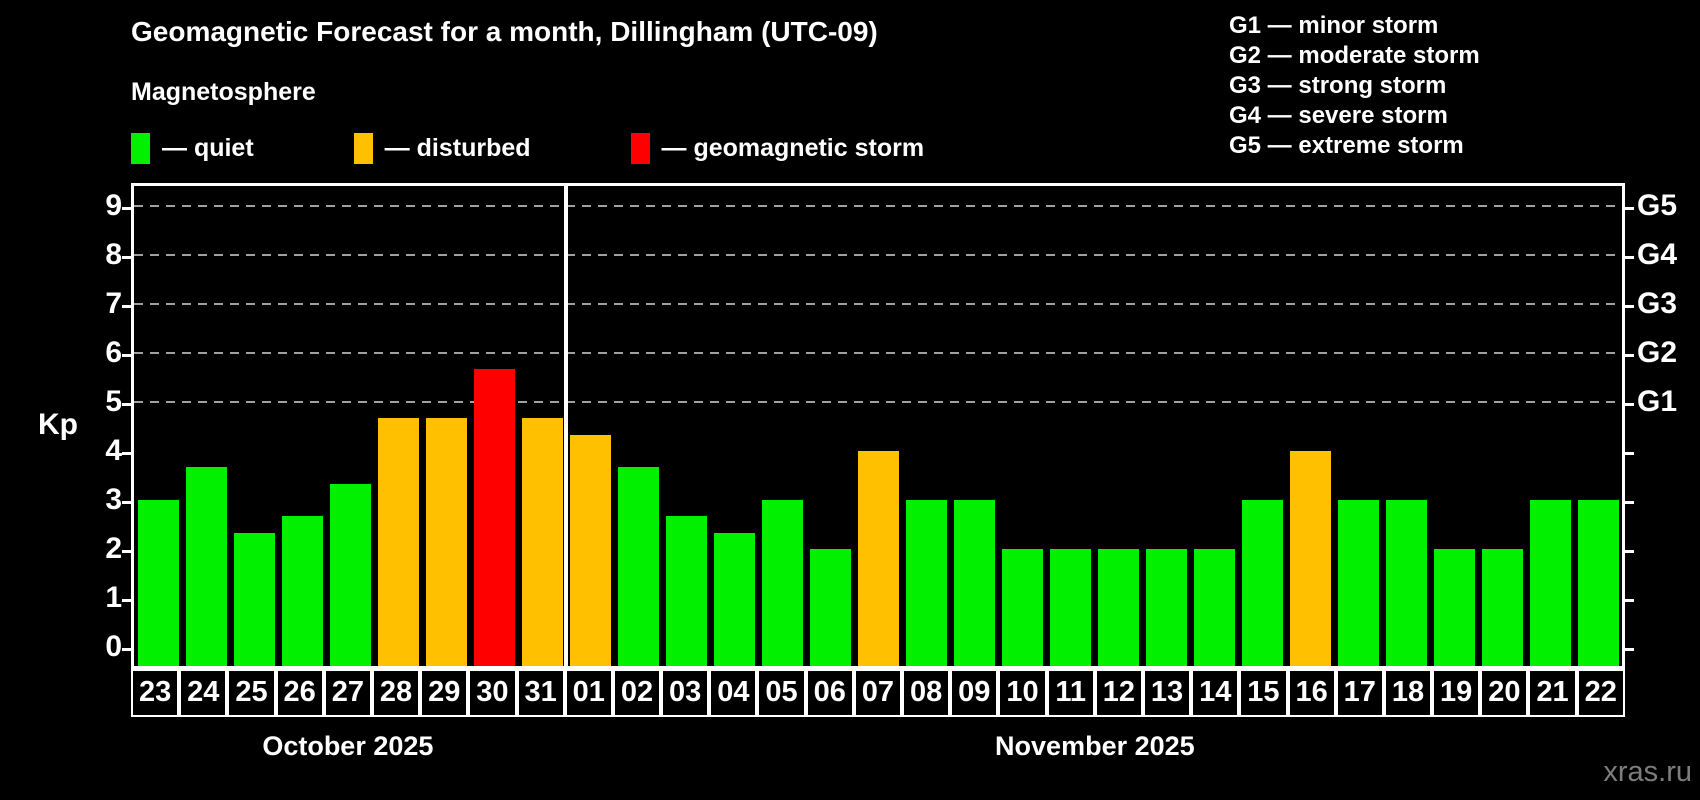  Describe the element at coordinates (457, 147) in the screenshot. I see `legend-label-disturbed: — disturbed` at that location.